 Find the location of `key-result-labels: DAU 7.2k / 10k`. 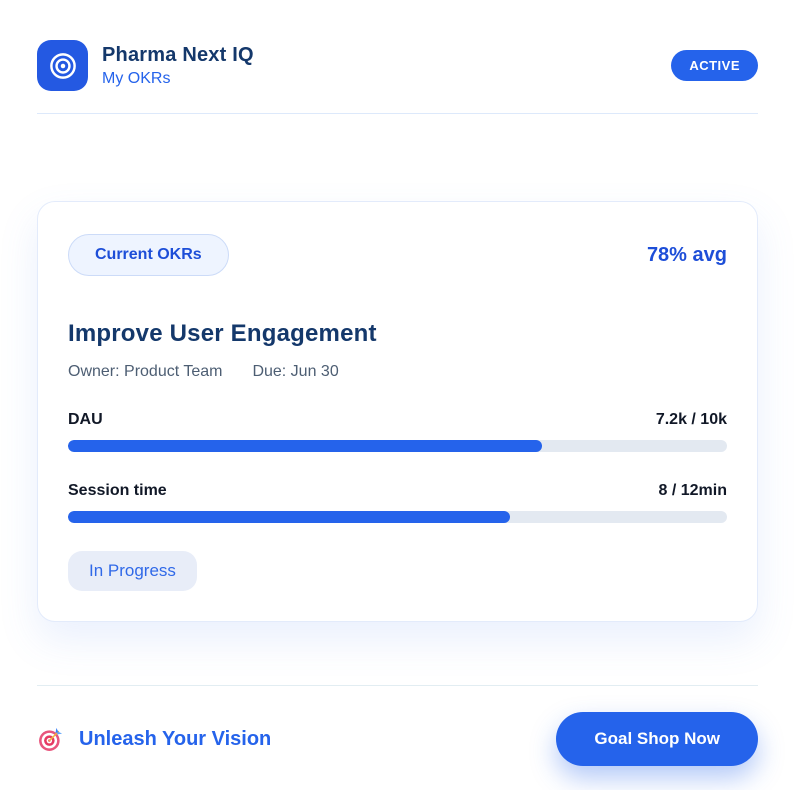

key-result-labels: DAU 7.2k / 10k is located at coordinates (397, 420).